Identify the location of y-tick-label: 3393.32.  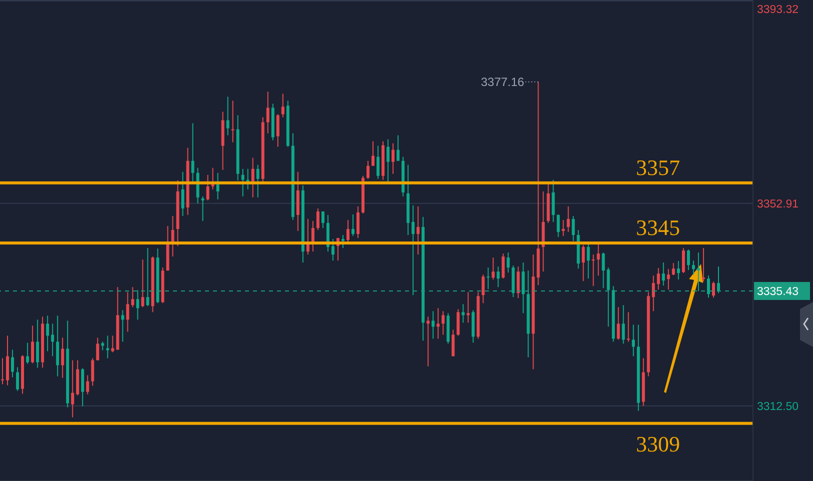
(778, 10).